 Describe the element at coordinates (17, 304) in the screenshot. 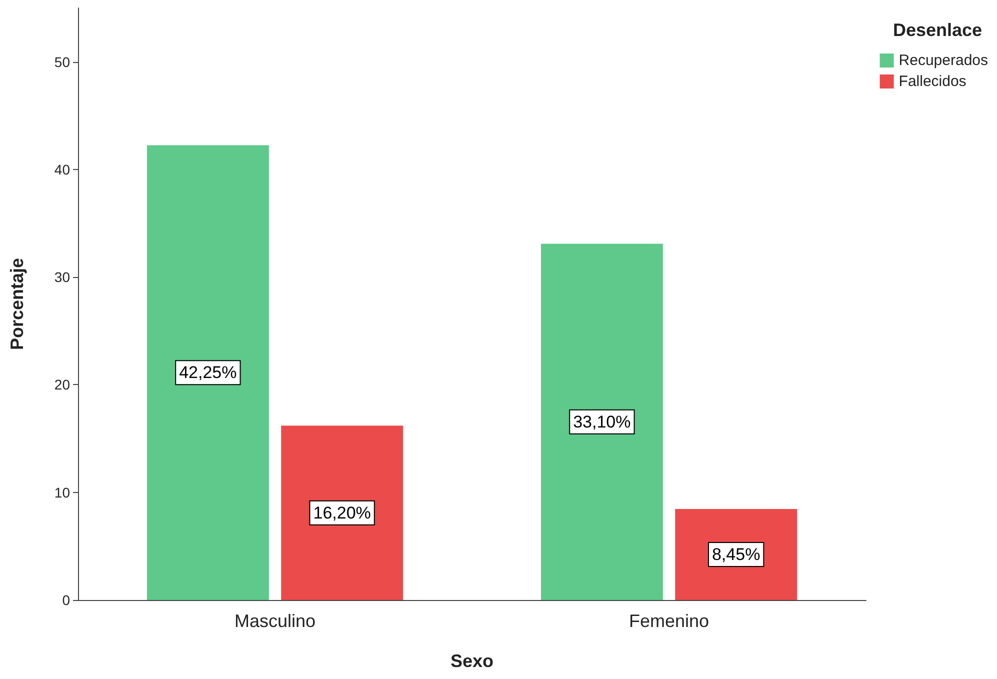

I see `y-axis-title: Porcentaje` at that location.